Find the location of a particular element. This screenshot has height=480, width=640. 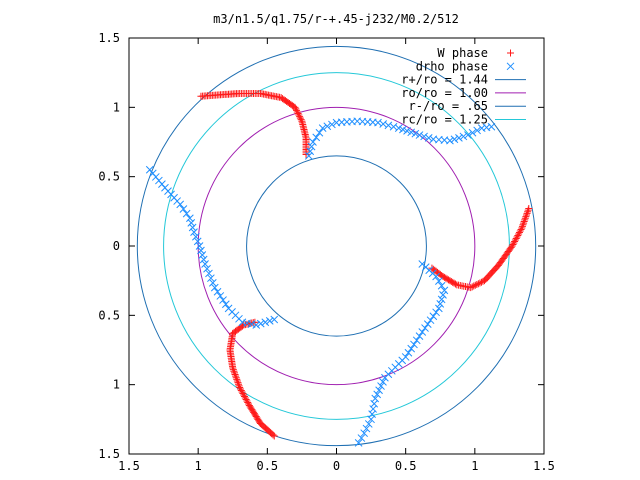

y-tick-label-4: 0.5 is located at coordinates (109, 315).